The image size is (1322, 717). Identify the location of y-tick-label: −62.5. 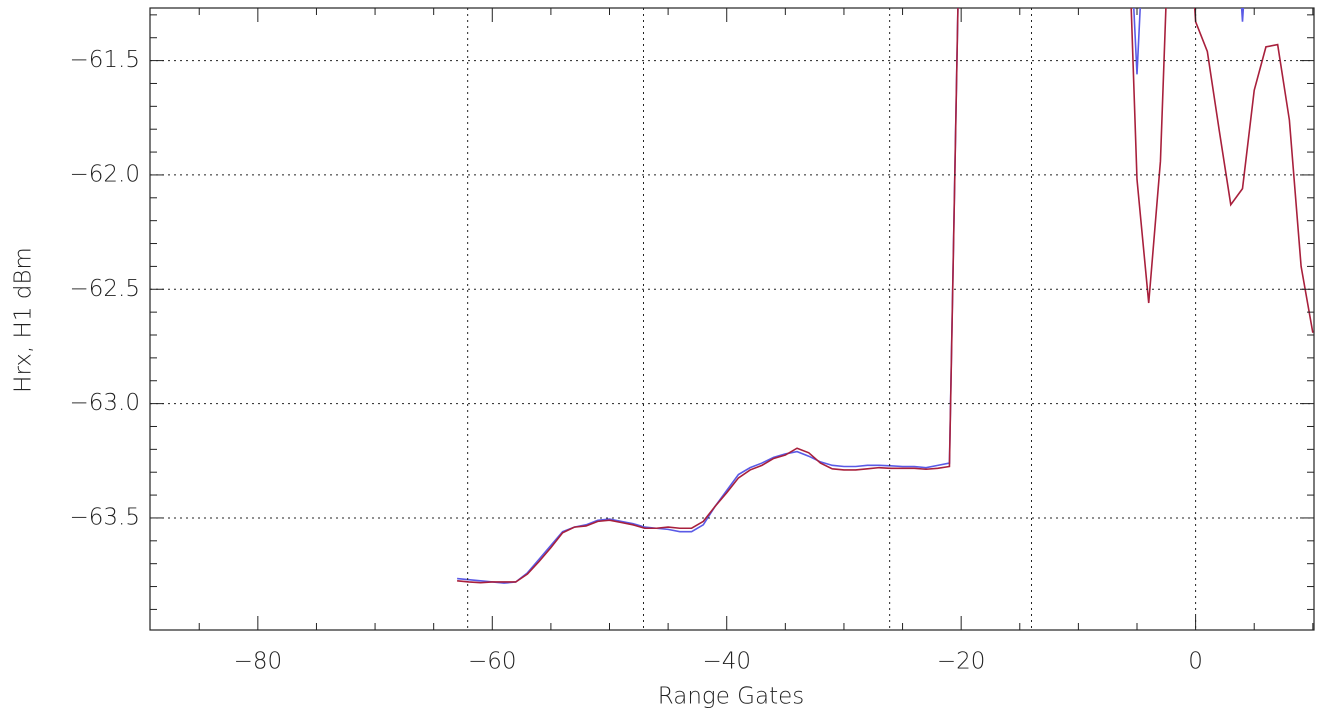
(105, 289).